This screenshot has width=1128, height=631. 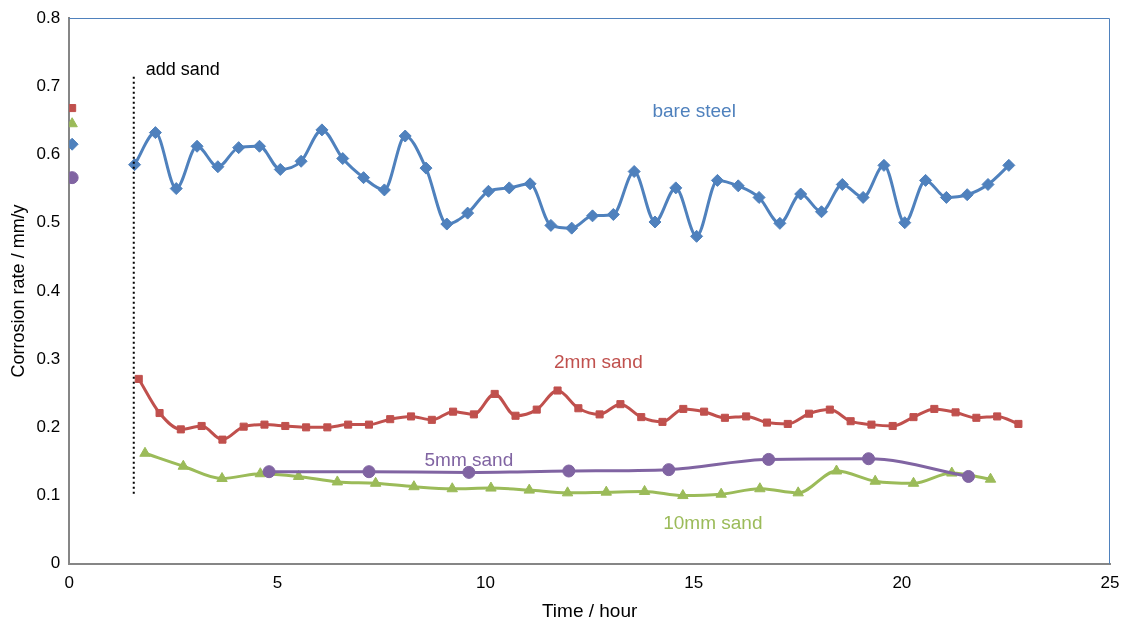 What do you see at coordinates (48, 154) in the screenshot?
I see `y-tick-label: 0.6` at bounding box center [48, 154].